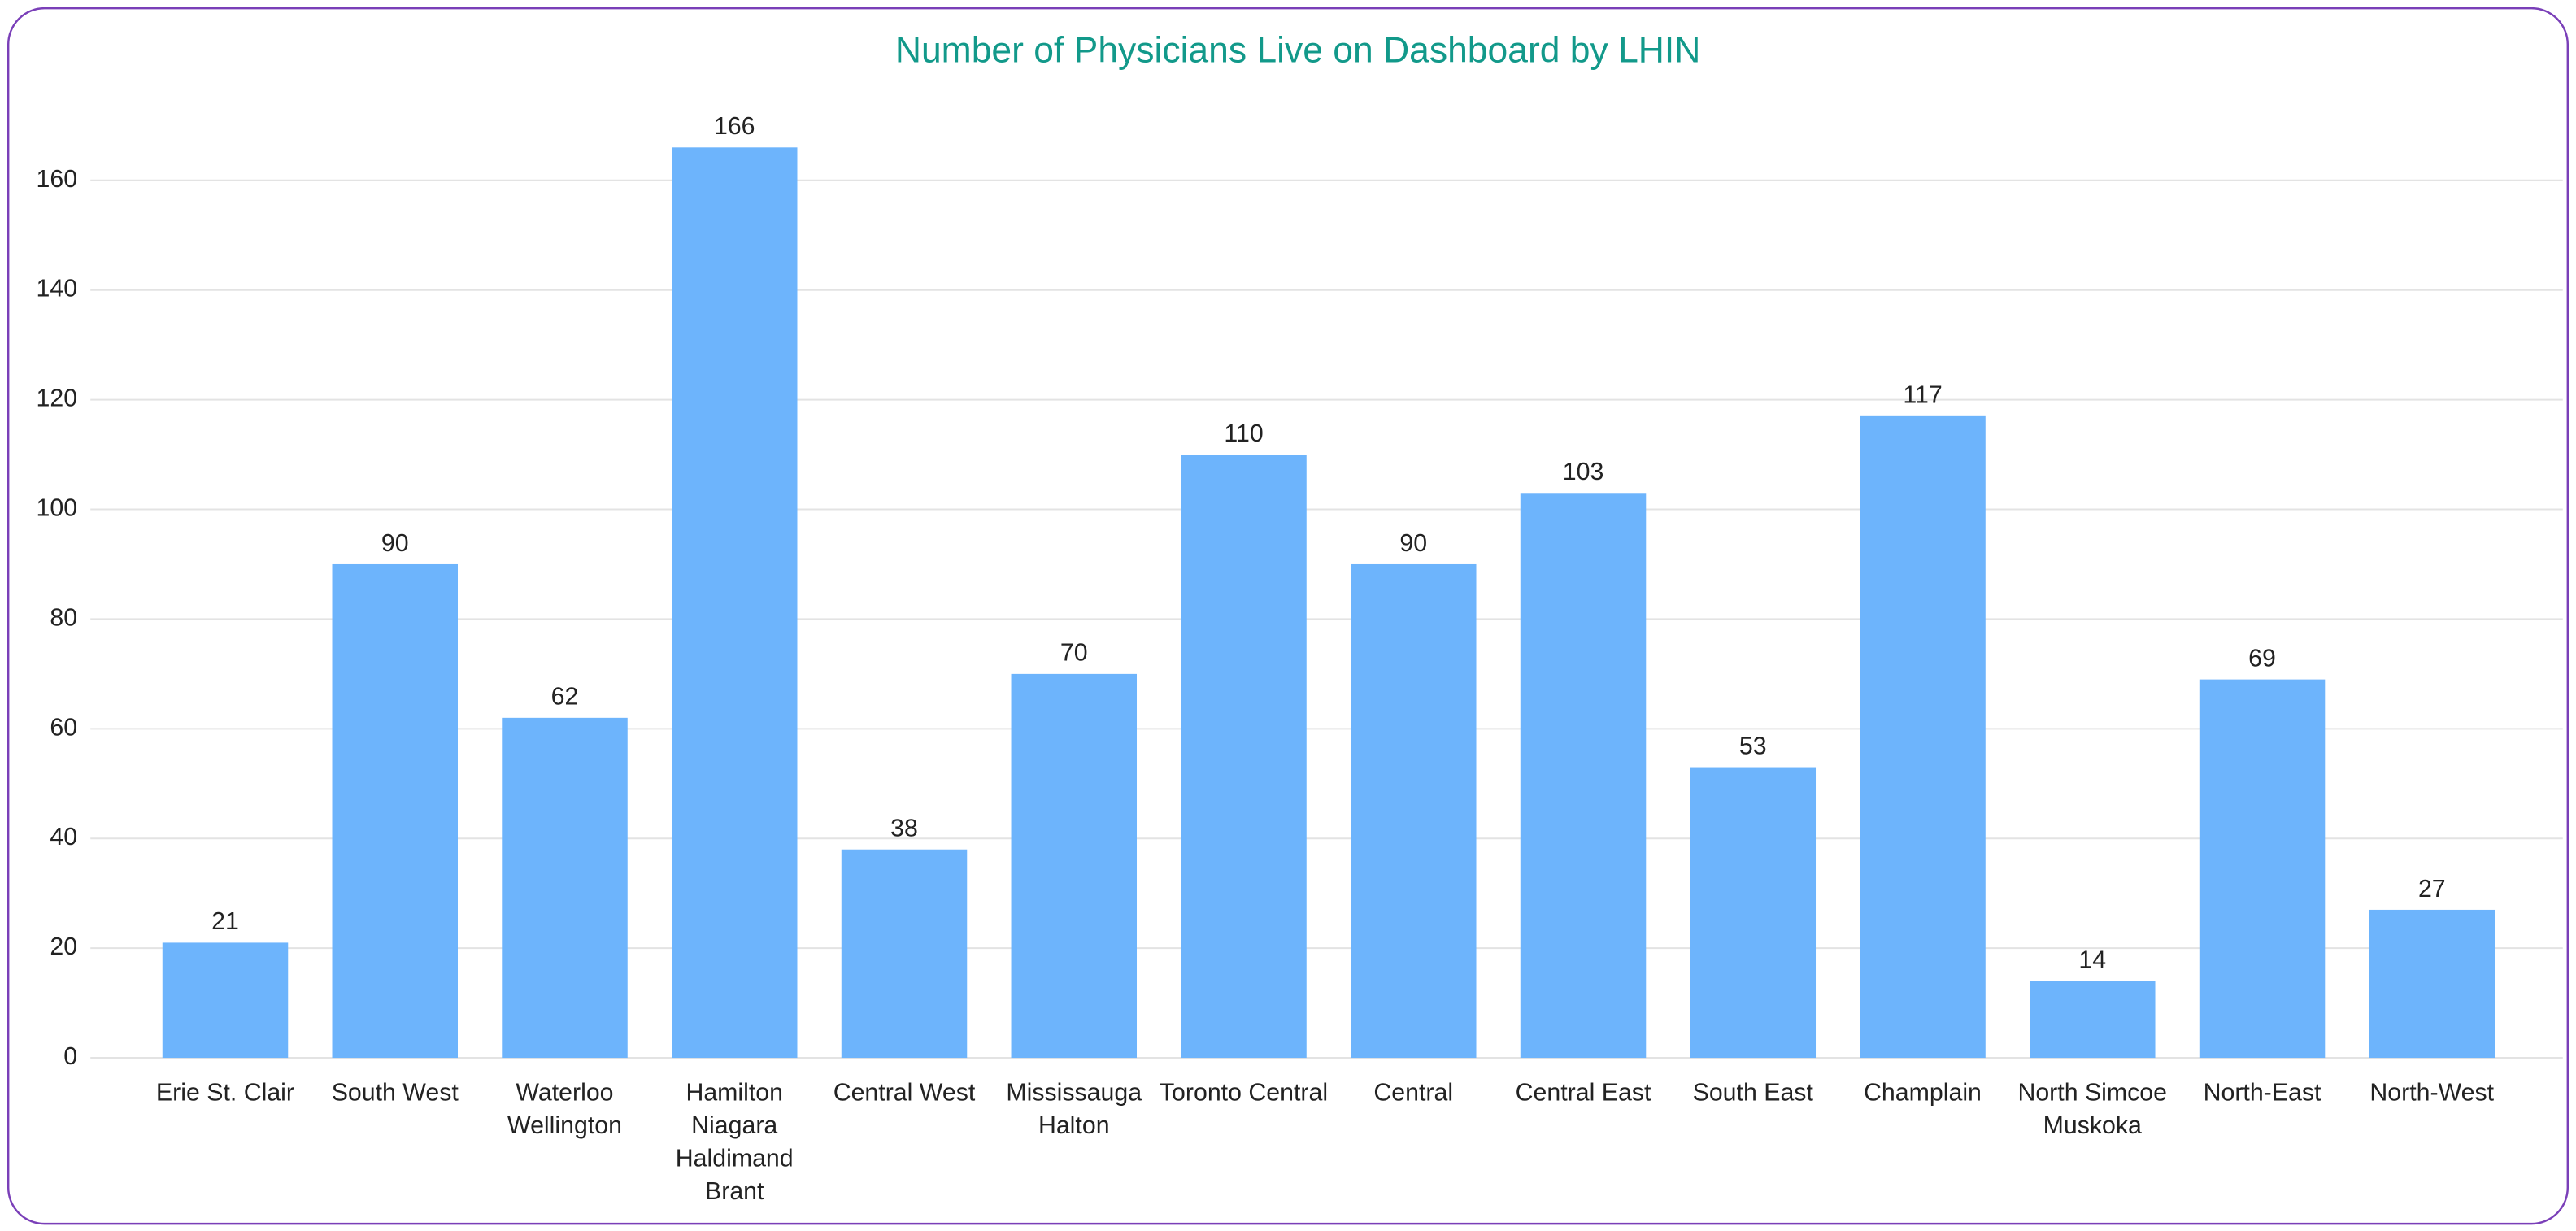  What do you see at coordinates (1074, 653) in the screenshot?
I see `data-label: 70` at bounding box center [1074, 653].